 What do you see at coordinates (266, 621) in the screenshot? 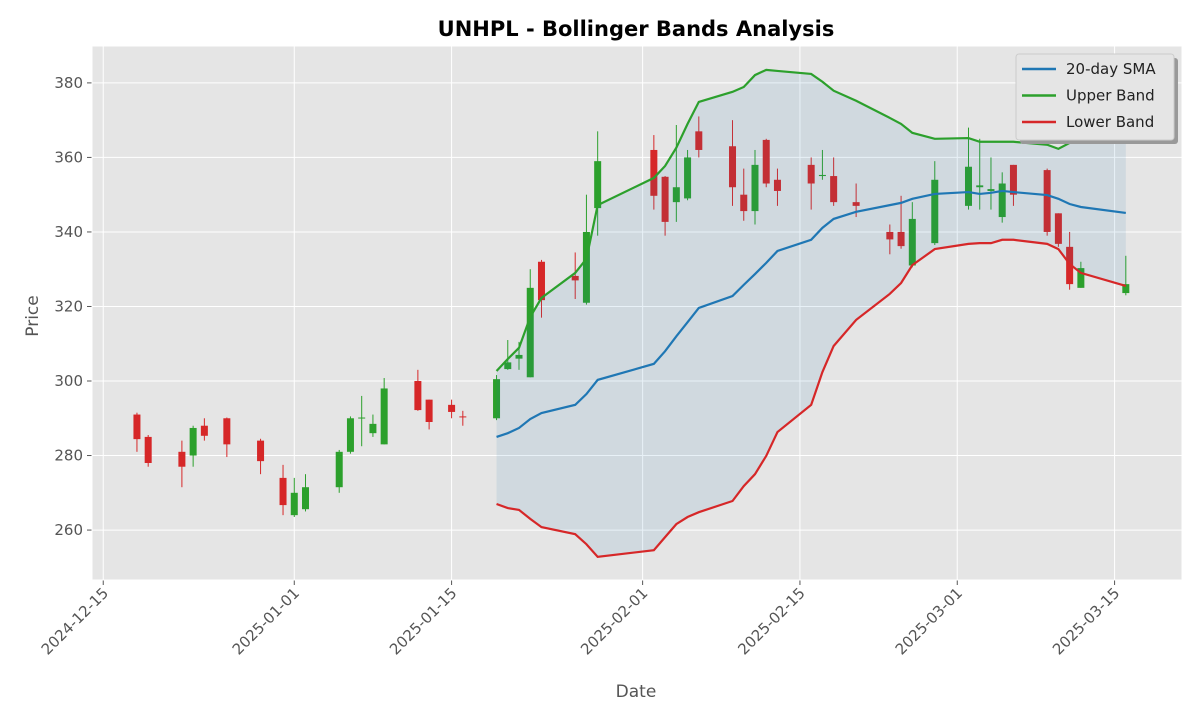
I see `x-tick-label: 2025-01-01` at bounding box center [266, 621].